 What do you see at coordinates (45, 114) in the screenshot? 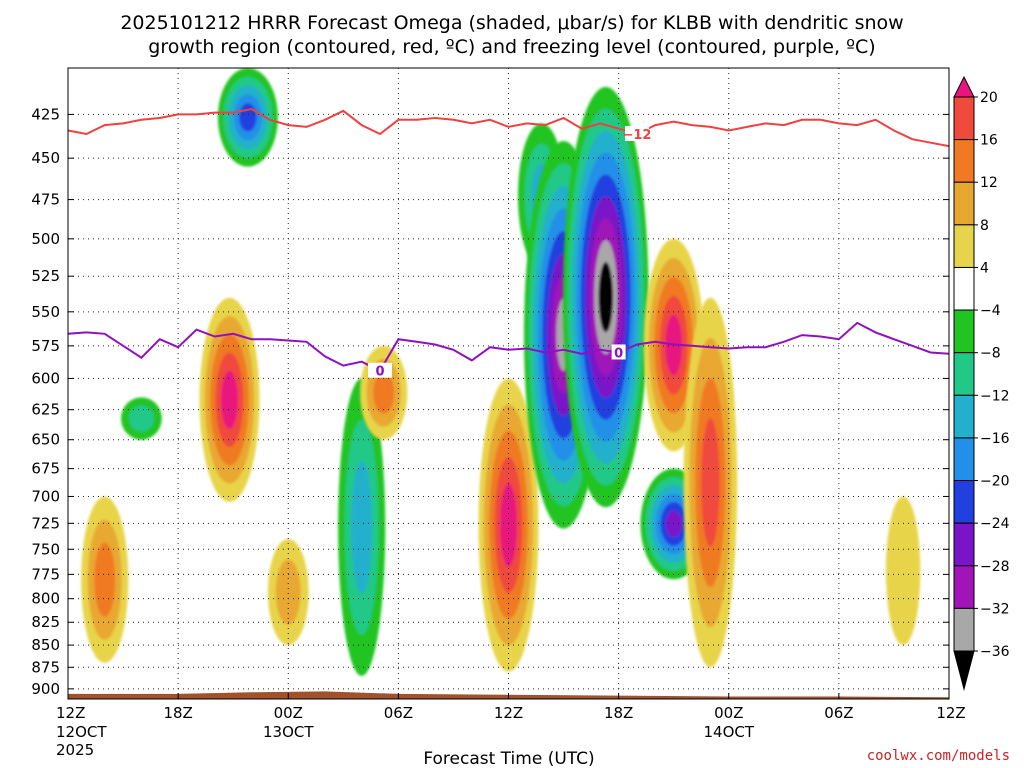
I see `y-tick-label: 425` at bounding box center [45, 114].